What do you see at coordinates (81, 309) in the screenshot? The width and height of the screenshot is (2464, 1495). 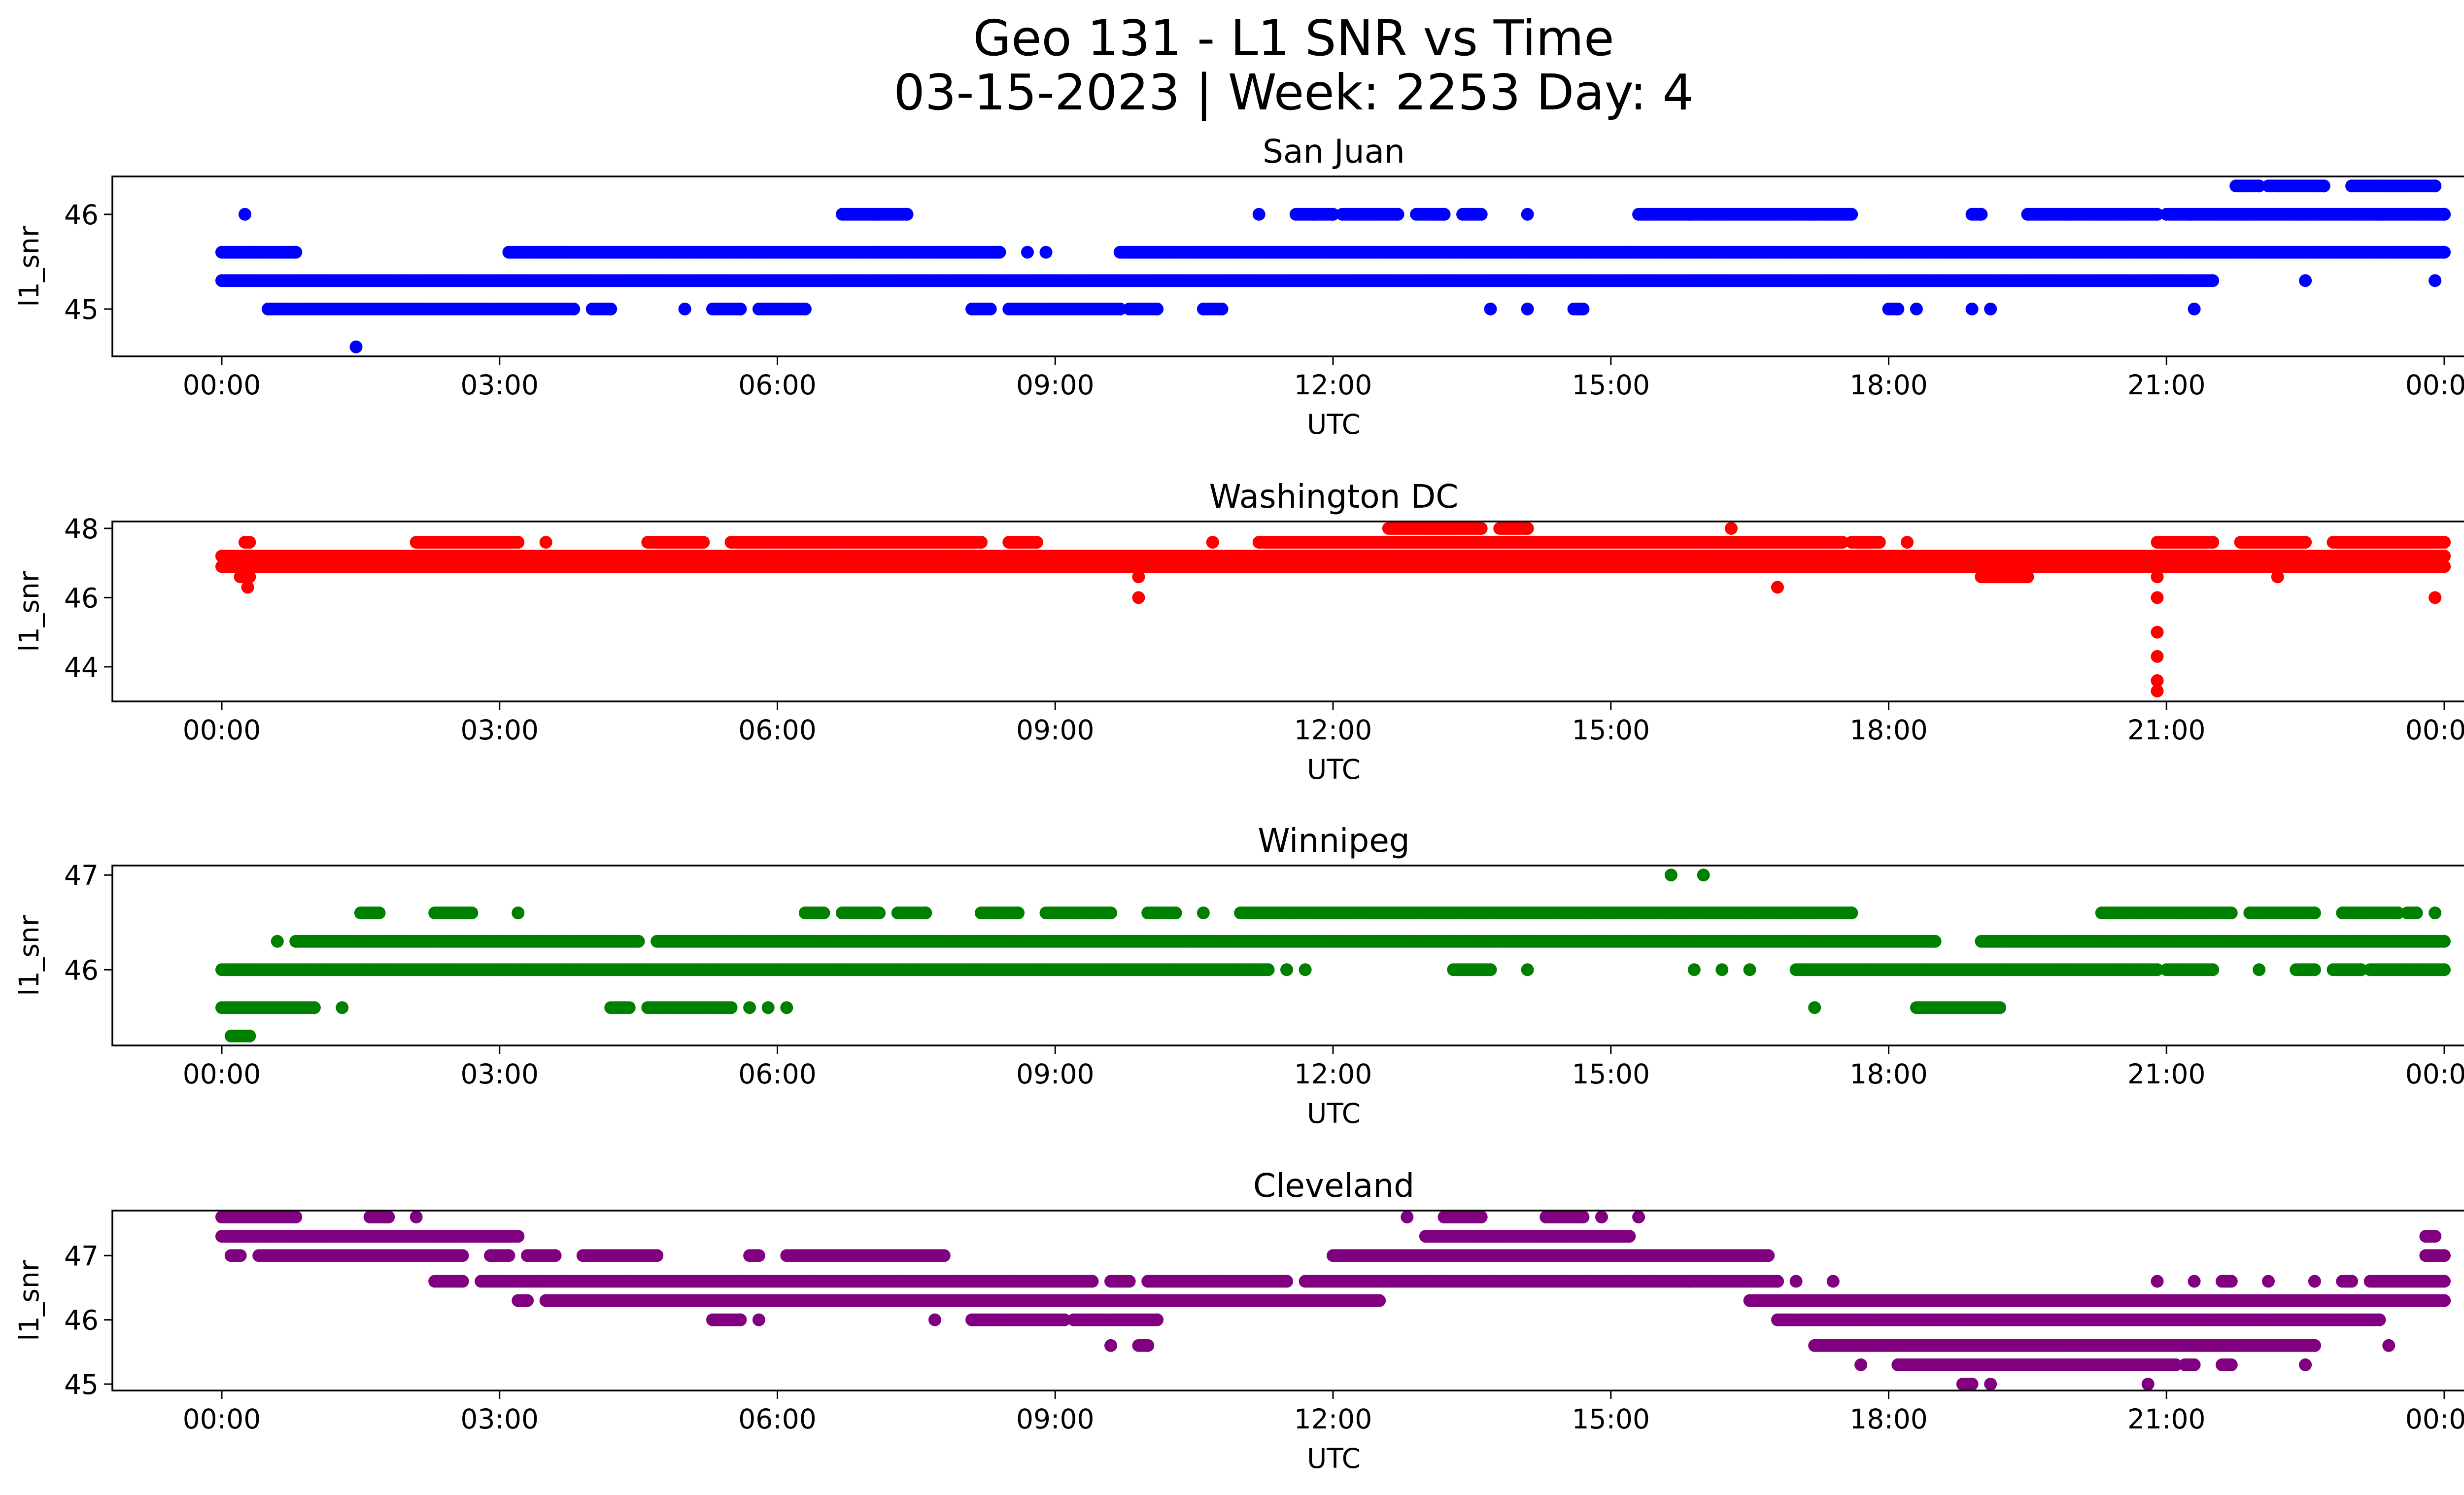 I see `y-tick-label: 45` at bounding box center [81, 309].